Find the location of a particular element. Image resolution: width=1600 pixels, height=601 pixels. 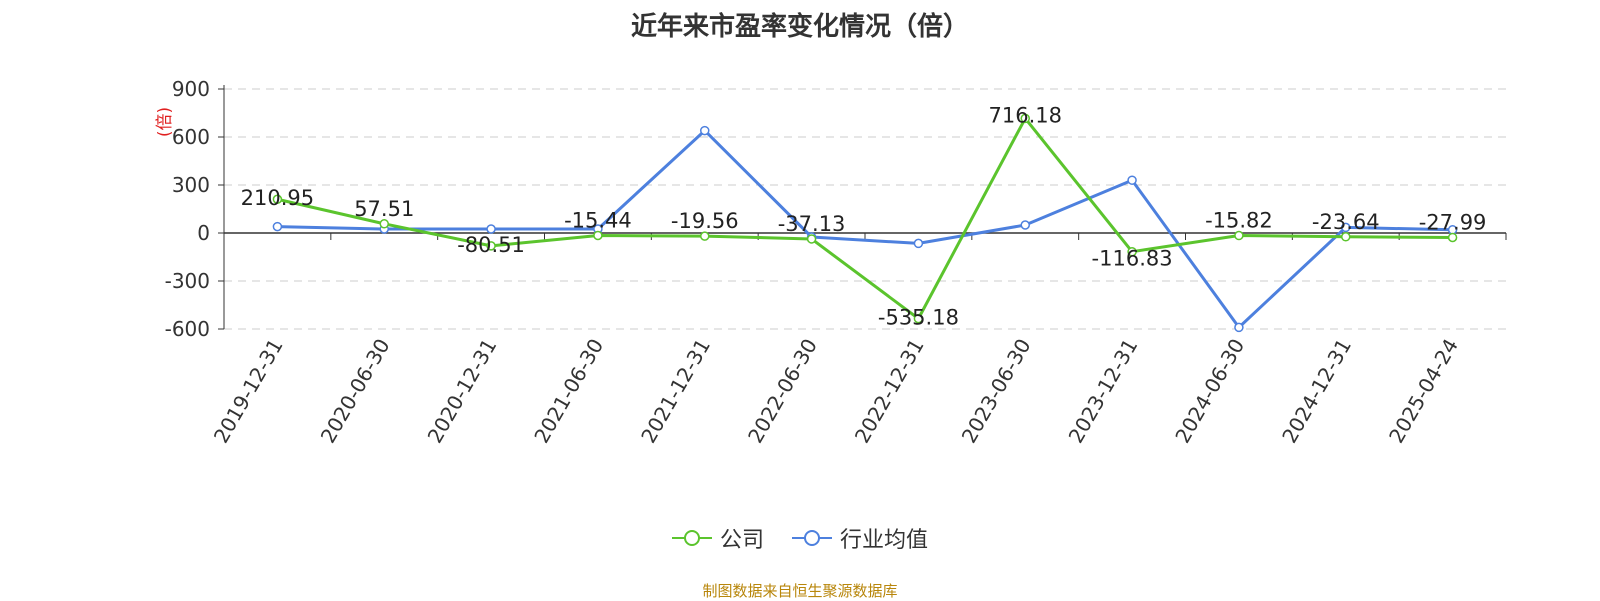

x-tick-label: 2024-06-30 is located at coordinates (1209, 391).